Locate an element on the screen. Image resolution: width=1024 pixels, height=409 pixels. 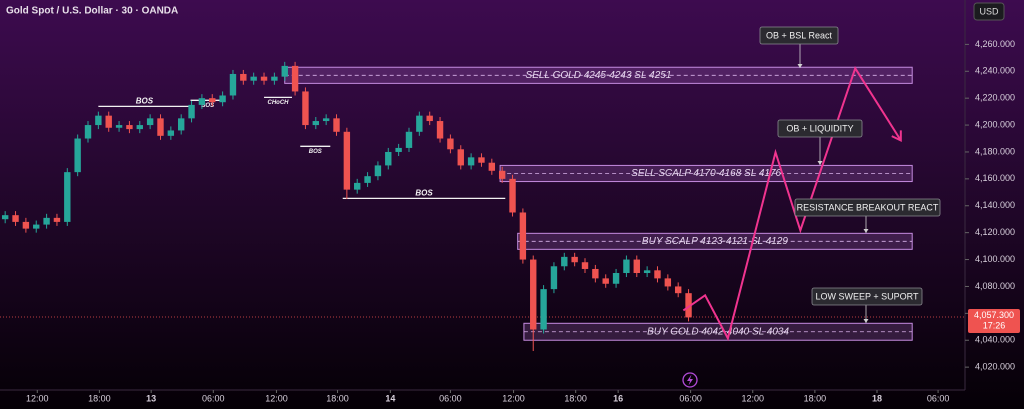
y-tick-label: 4,160.000 is located at coordinates (995, 178).